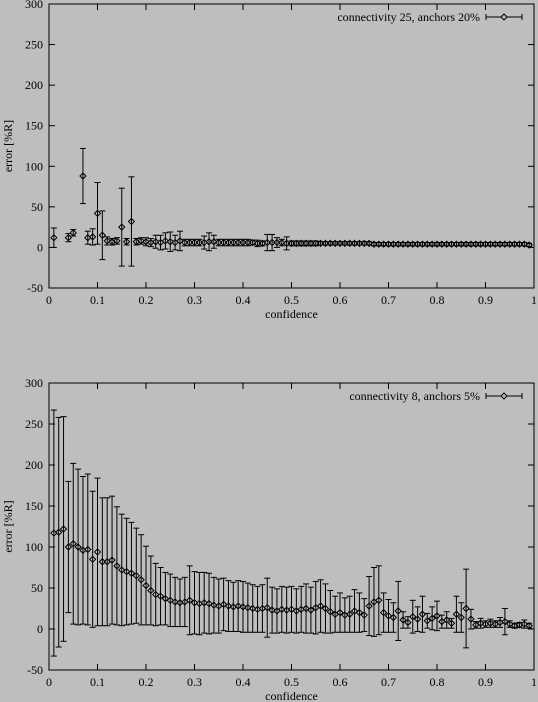  What do you see at coordinates (437, 300) in the screenshot?
I see `x-tick-label: 0.8` at bounding box center [437, 300].